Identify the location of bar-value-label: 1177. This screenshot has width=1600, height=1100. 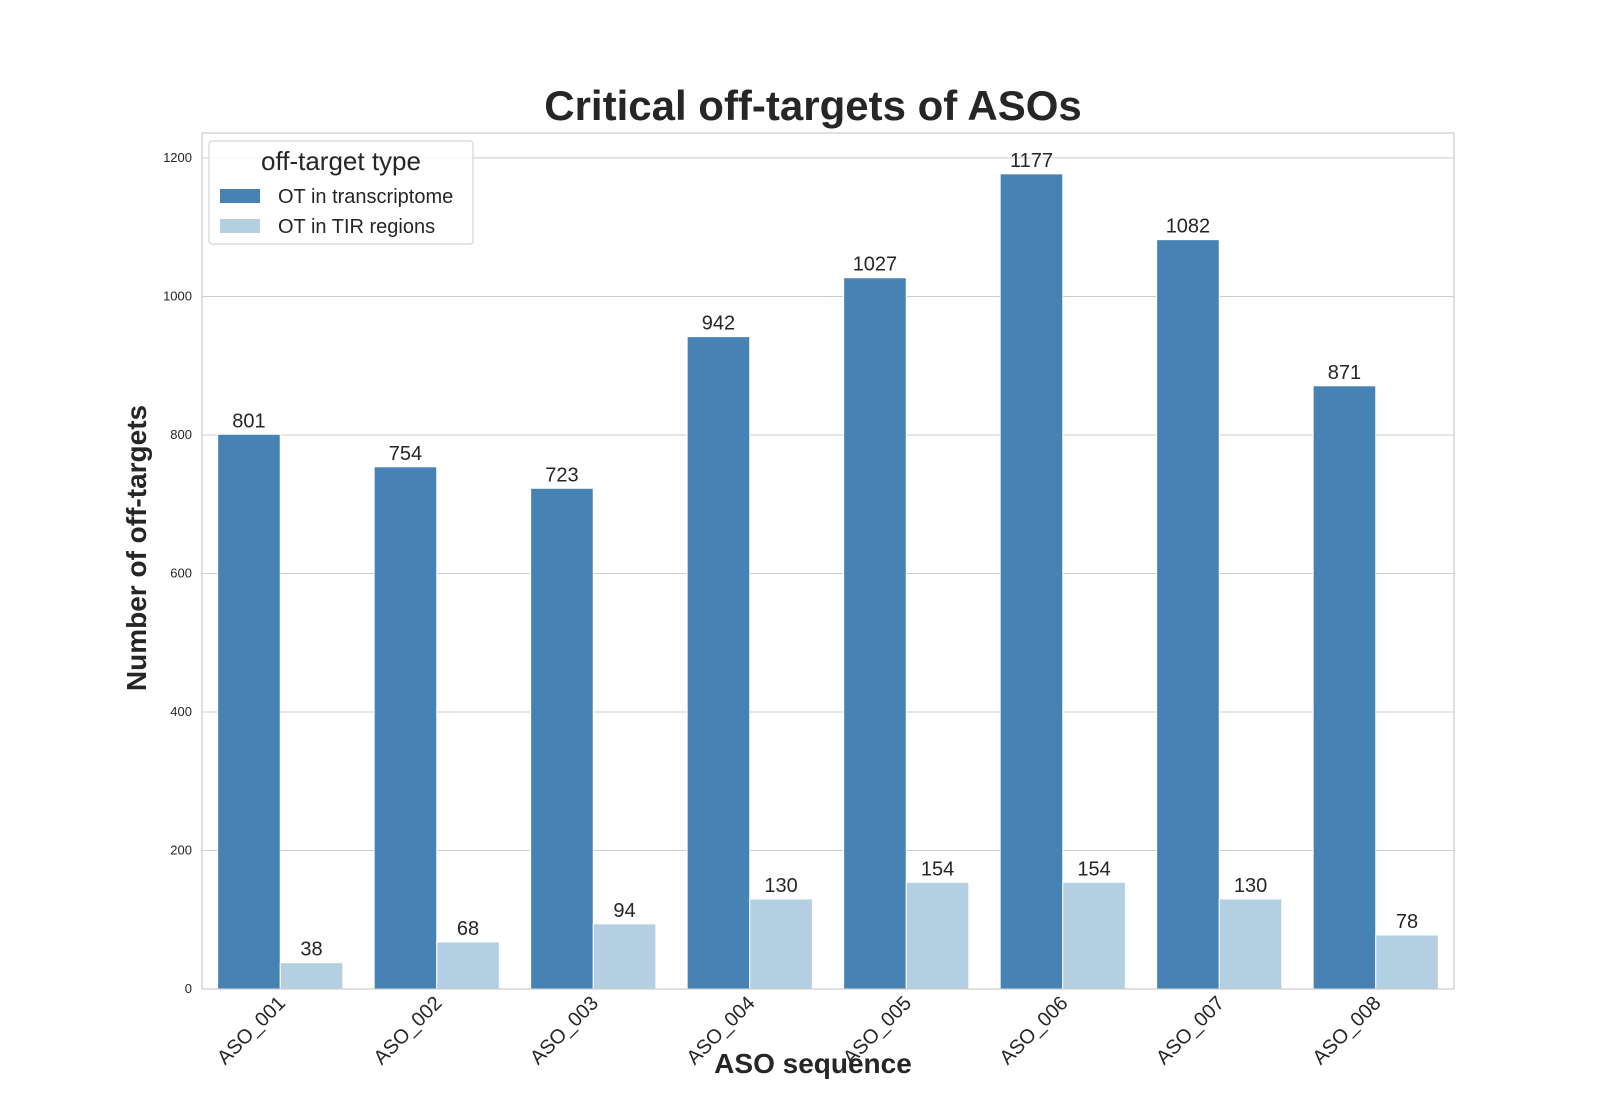
(1031, 161).